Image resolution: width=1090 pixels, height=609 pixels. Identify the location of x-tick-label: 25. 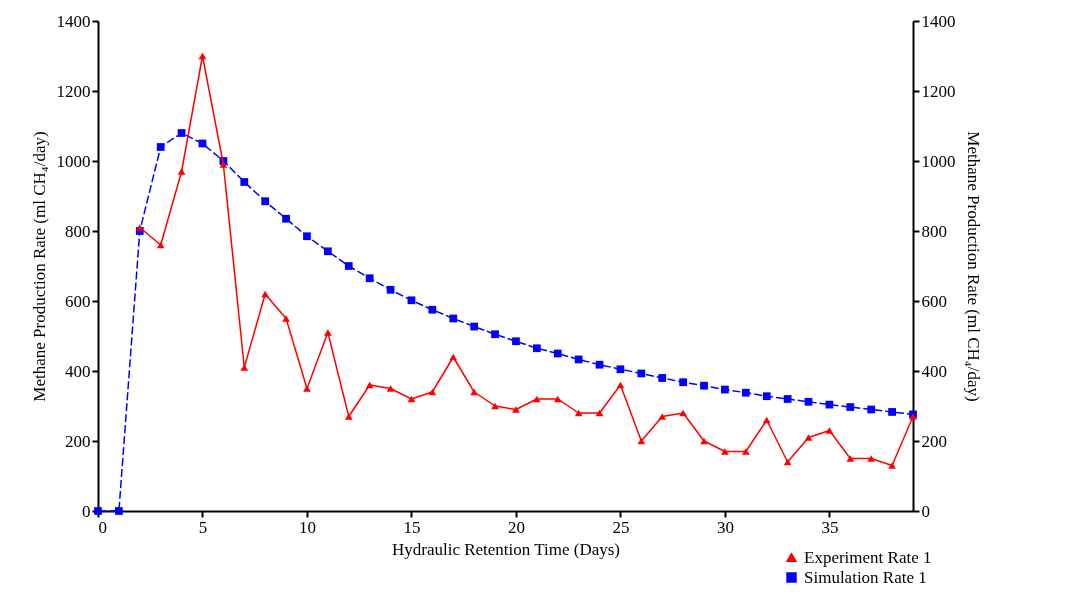
(621, 527).